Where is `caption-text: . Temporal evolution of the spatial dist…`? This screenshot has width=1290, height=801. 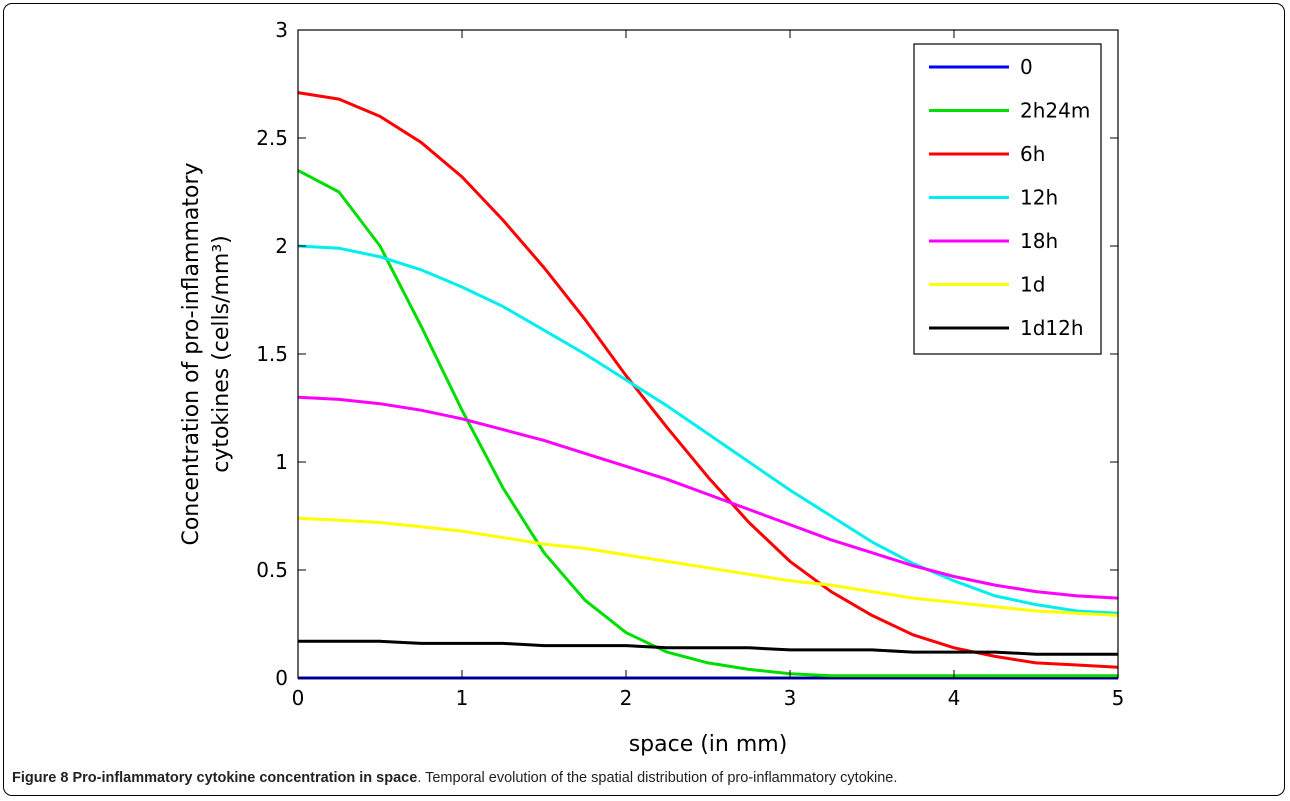 caption-text: . Temporal evolution of the spatial dist… is located at coordinates (657, 778).